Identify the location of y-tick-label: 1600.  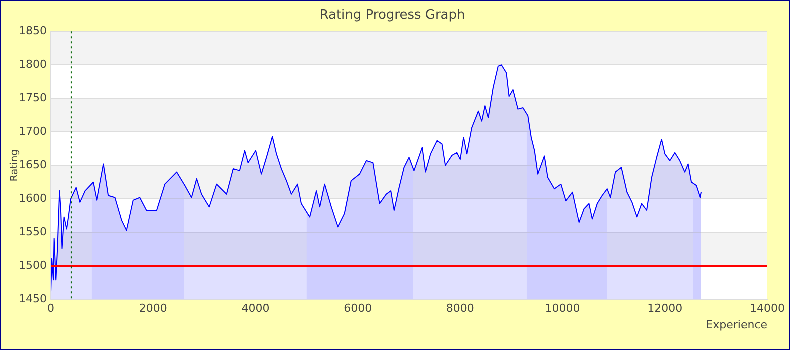
(32, 198).